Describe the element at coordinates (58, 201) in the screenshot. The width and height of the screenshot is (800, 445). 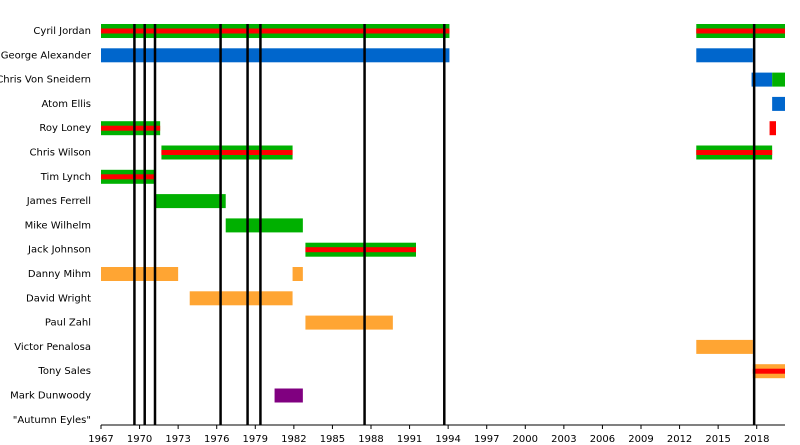
I see `row-label: James Ferrell` at that location.